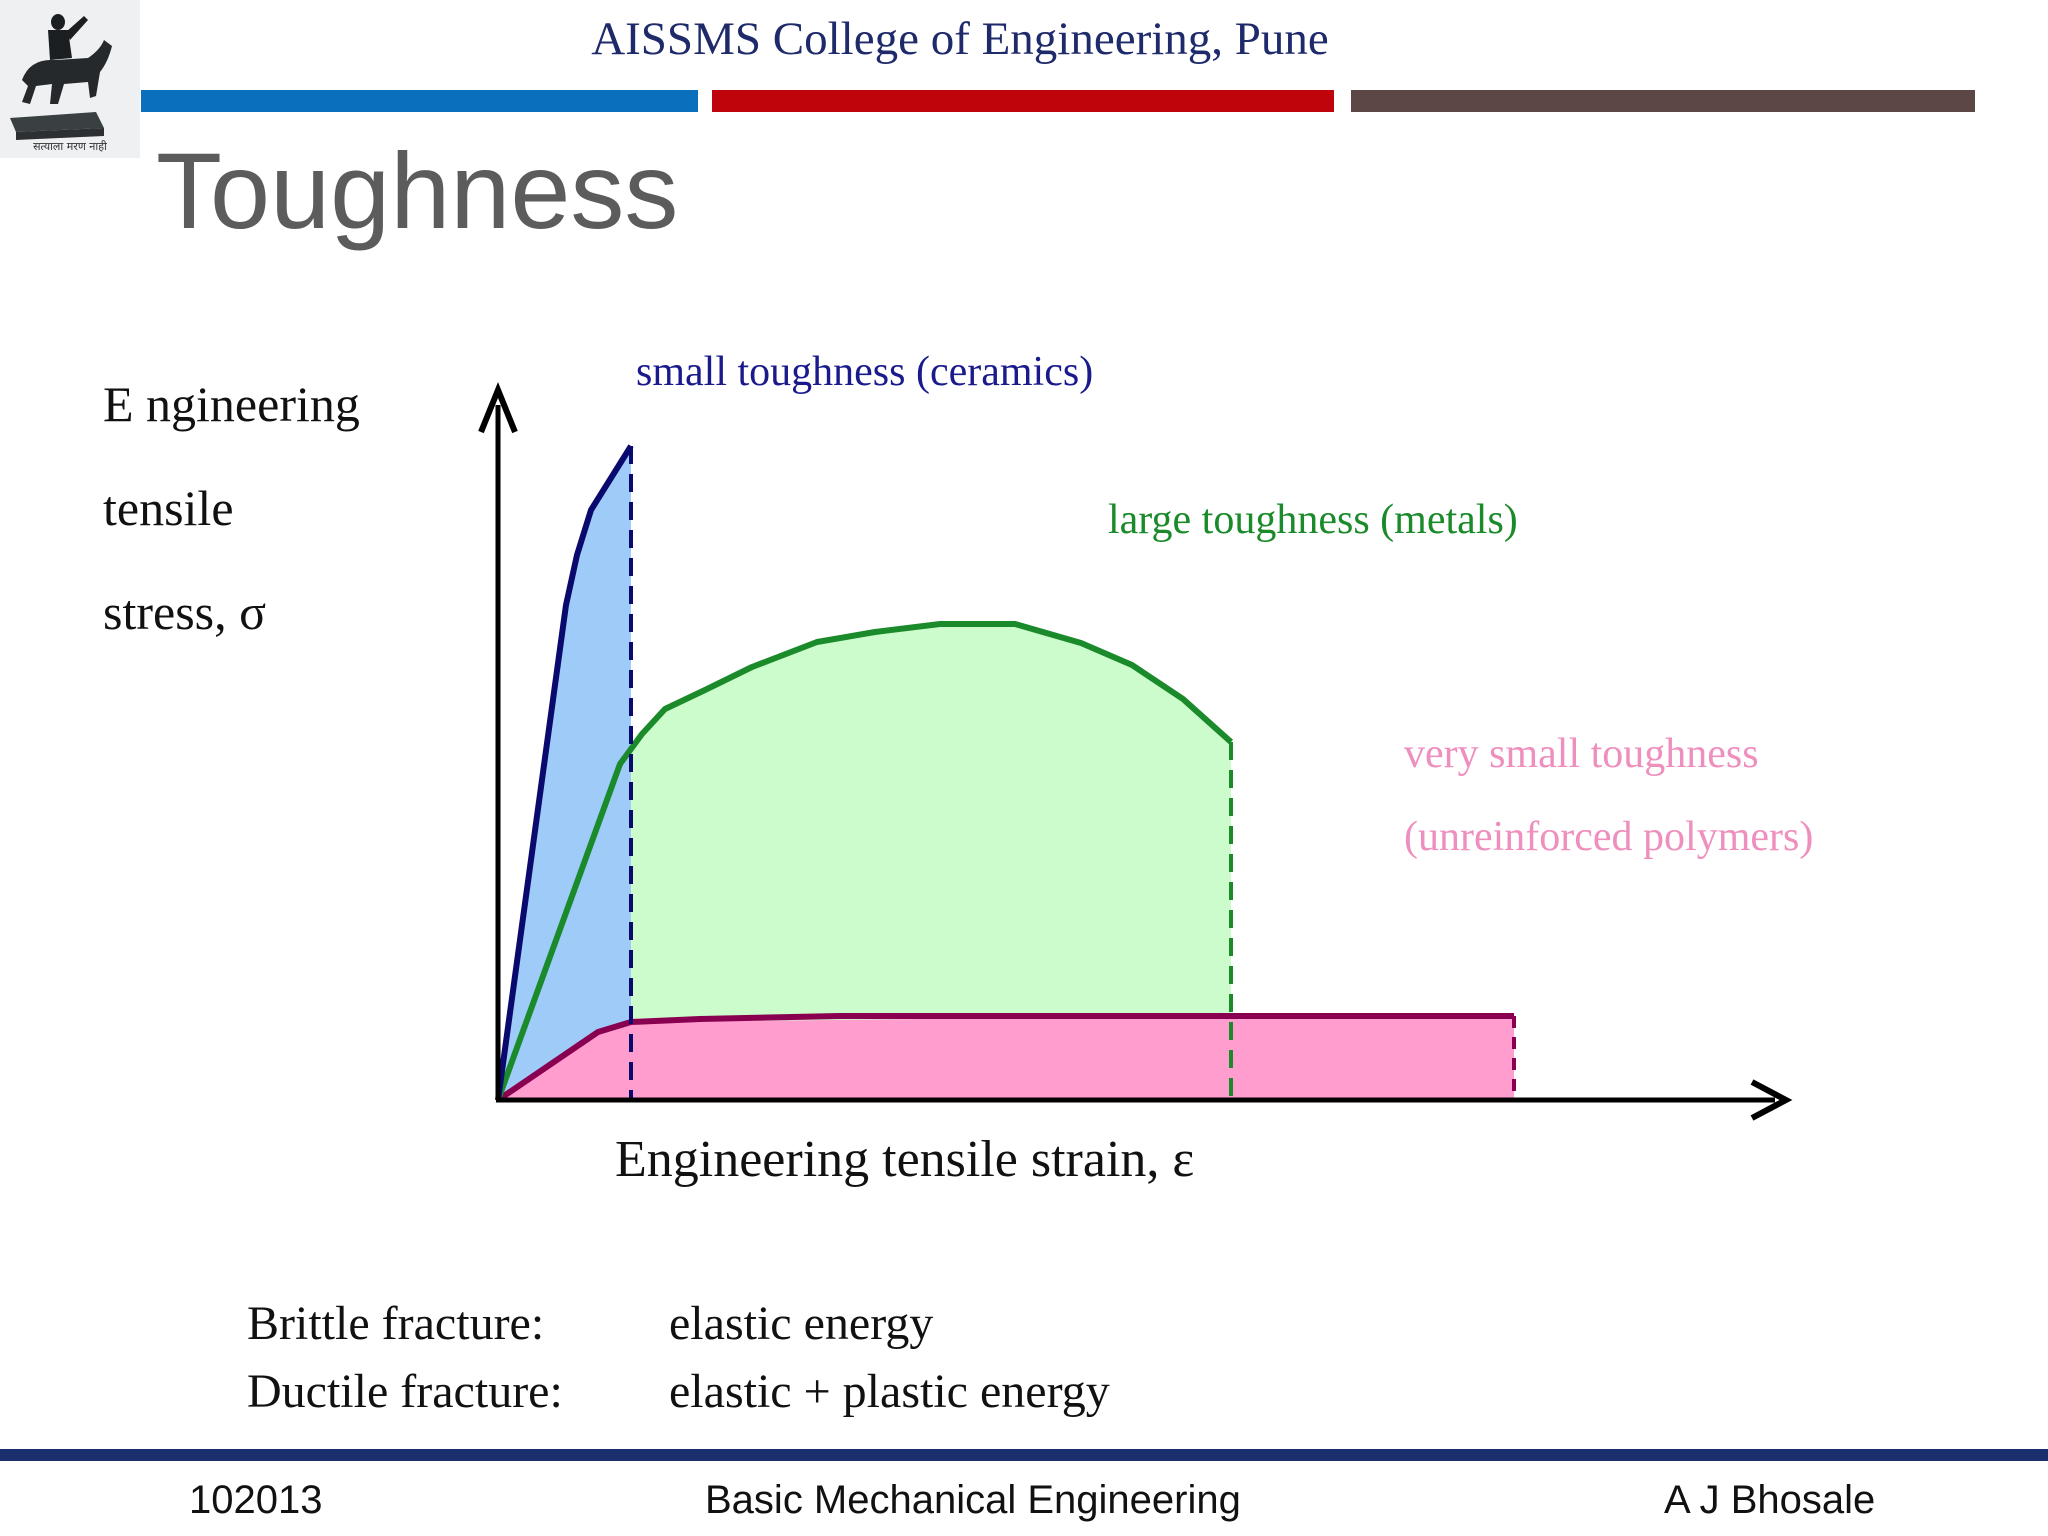 Image resolution: width=2048 pixels, height=1536 pixels. I want to click on college-name: AISSMS College of Engineering, Pune, so click(960, 39).